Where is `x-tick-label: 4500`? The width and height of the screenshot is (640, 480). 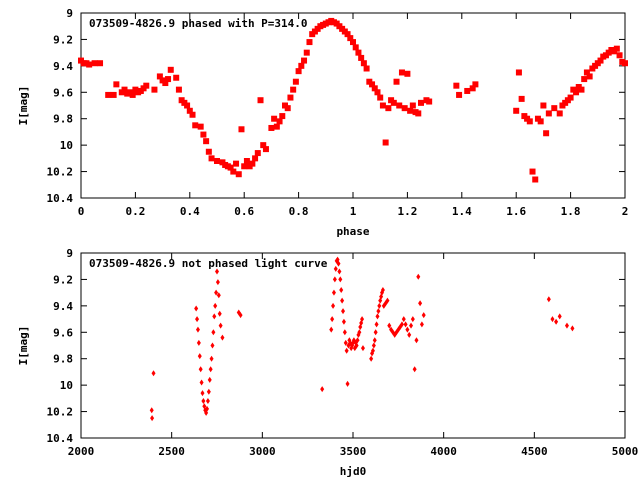 x-tick-label: 4500 is located at coordinates (534, 451).